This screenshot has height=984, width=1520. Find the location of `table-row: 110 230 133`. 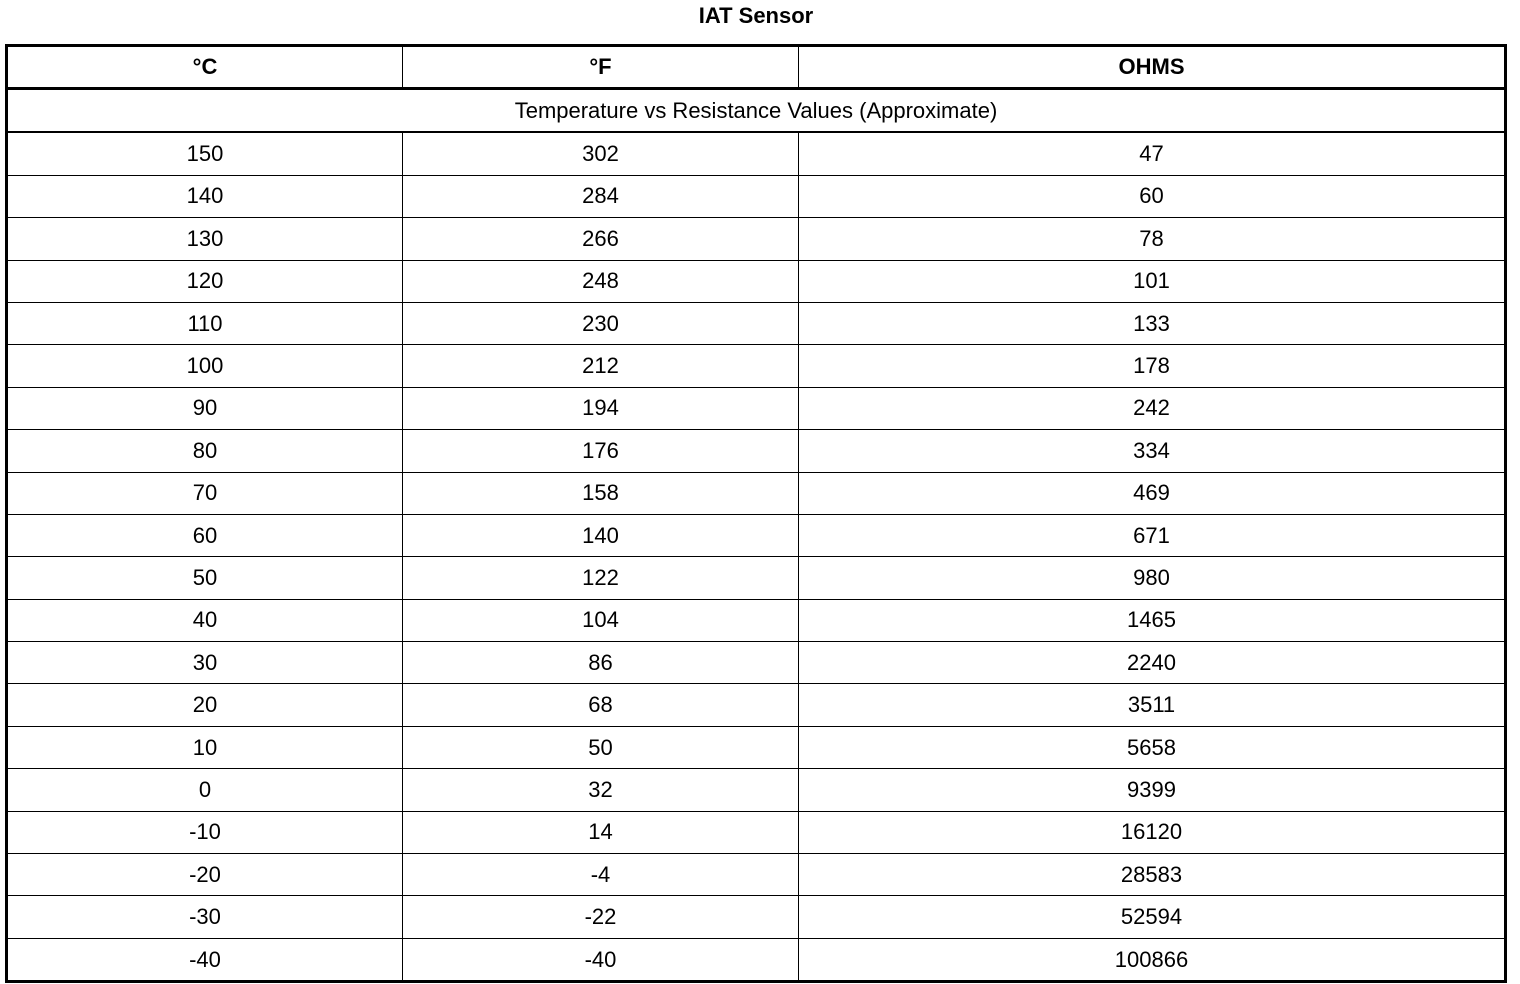

table-row: 110 230 133 is located at coordinates (756, 323).